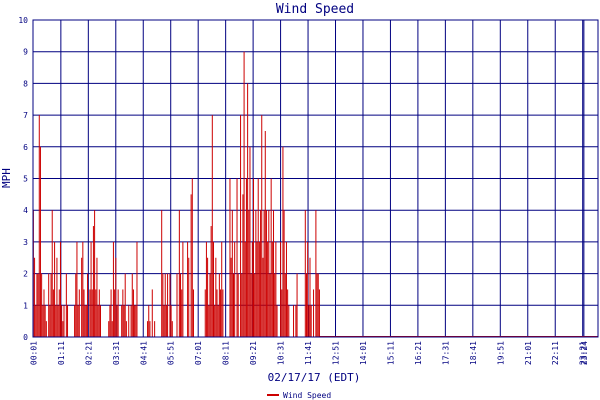 This screenshot has height=400, width=600. I want to click on x-axis-label: 02/17/17 (EDT), so click(314, 377).